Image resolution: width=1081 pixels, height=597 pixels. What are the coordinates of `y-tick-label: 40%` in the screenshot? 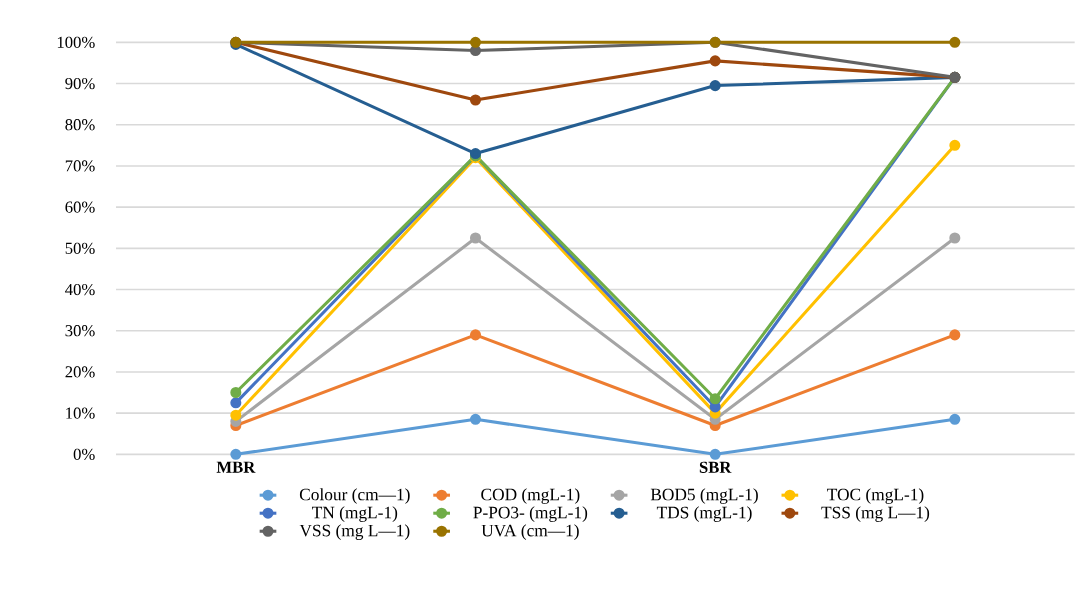 It's located at (80, 289).